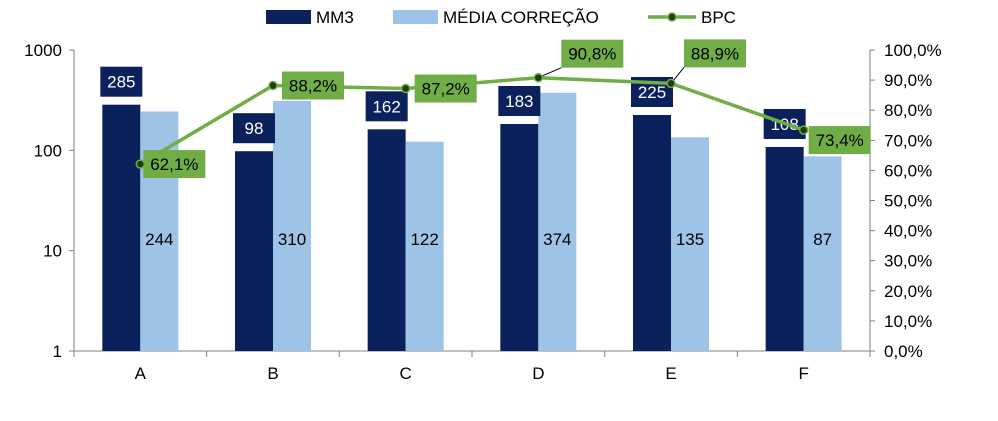 The image size is (998, 421). I want to click on right-tick-label: 20,0%, so click(908, 291).